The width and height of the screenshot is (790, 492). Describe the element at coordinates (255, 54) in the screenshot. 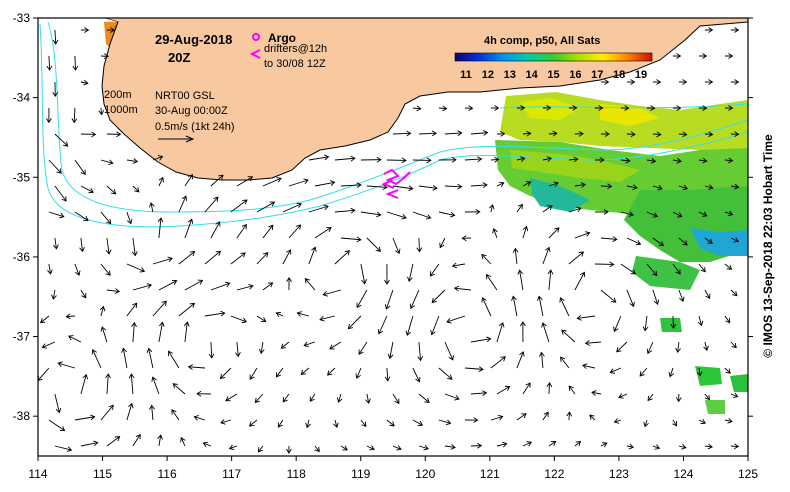

I see `drifter-icon` at that location.